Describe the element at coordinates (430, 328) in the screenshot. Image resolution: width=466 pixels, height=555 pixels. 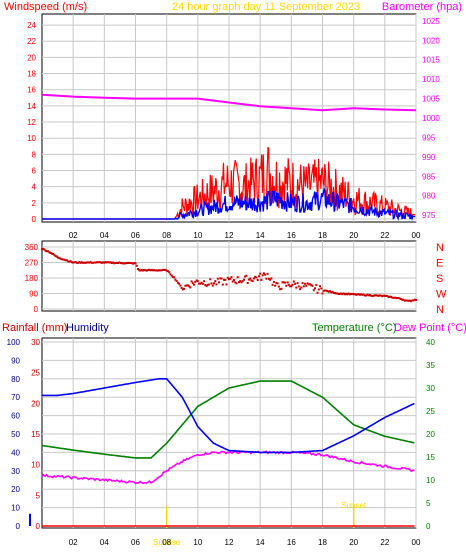
I see `dewpoint-axis-label: Dew Point (°C)` at that location.